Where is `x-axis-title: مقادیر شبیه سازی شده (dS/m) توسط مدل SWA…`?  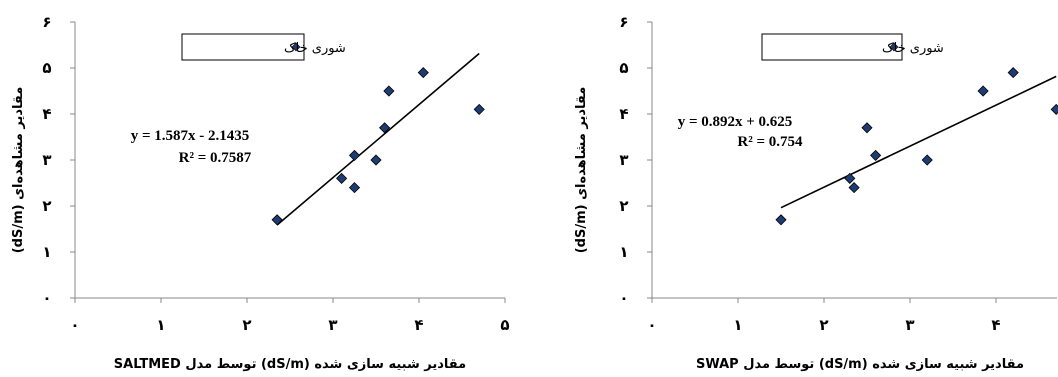
x-axis-title: مقادیر شبیه سازی شده (dS/m) توسط مدل SWA… is located at coordinates (860, 364).